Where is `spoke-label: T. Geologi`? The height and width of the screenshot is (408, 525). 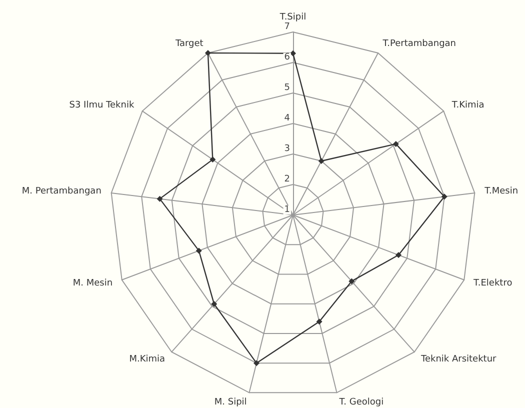 spoke-label: T. Geologi is located at coordinates (361, 402).